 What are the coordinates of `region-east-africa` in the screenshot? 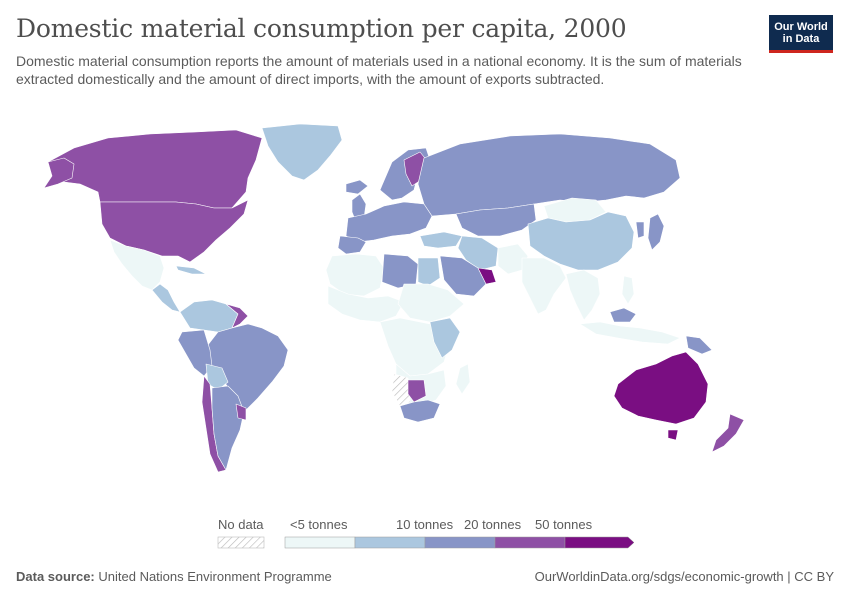 It's located at (445, 338).